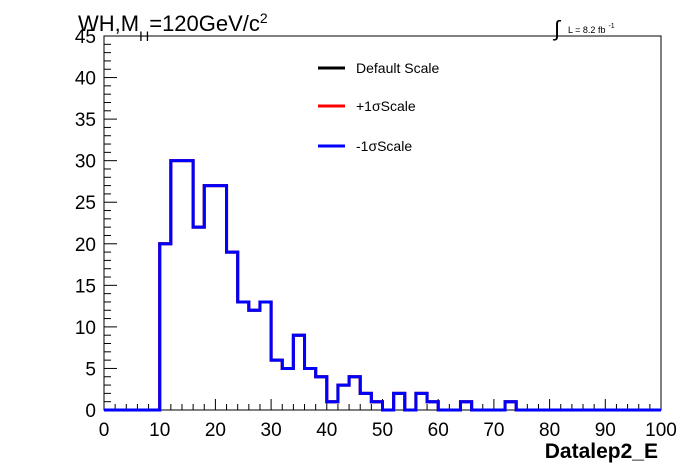 The height and width of the screenshot is (472, 696). Describe the element at coordinates (601, 451) in the screenshot. I see `x-axis-title: Datalep2_E` at that location.